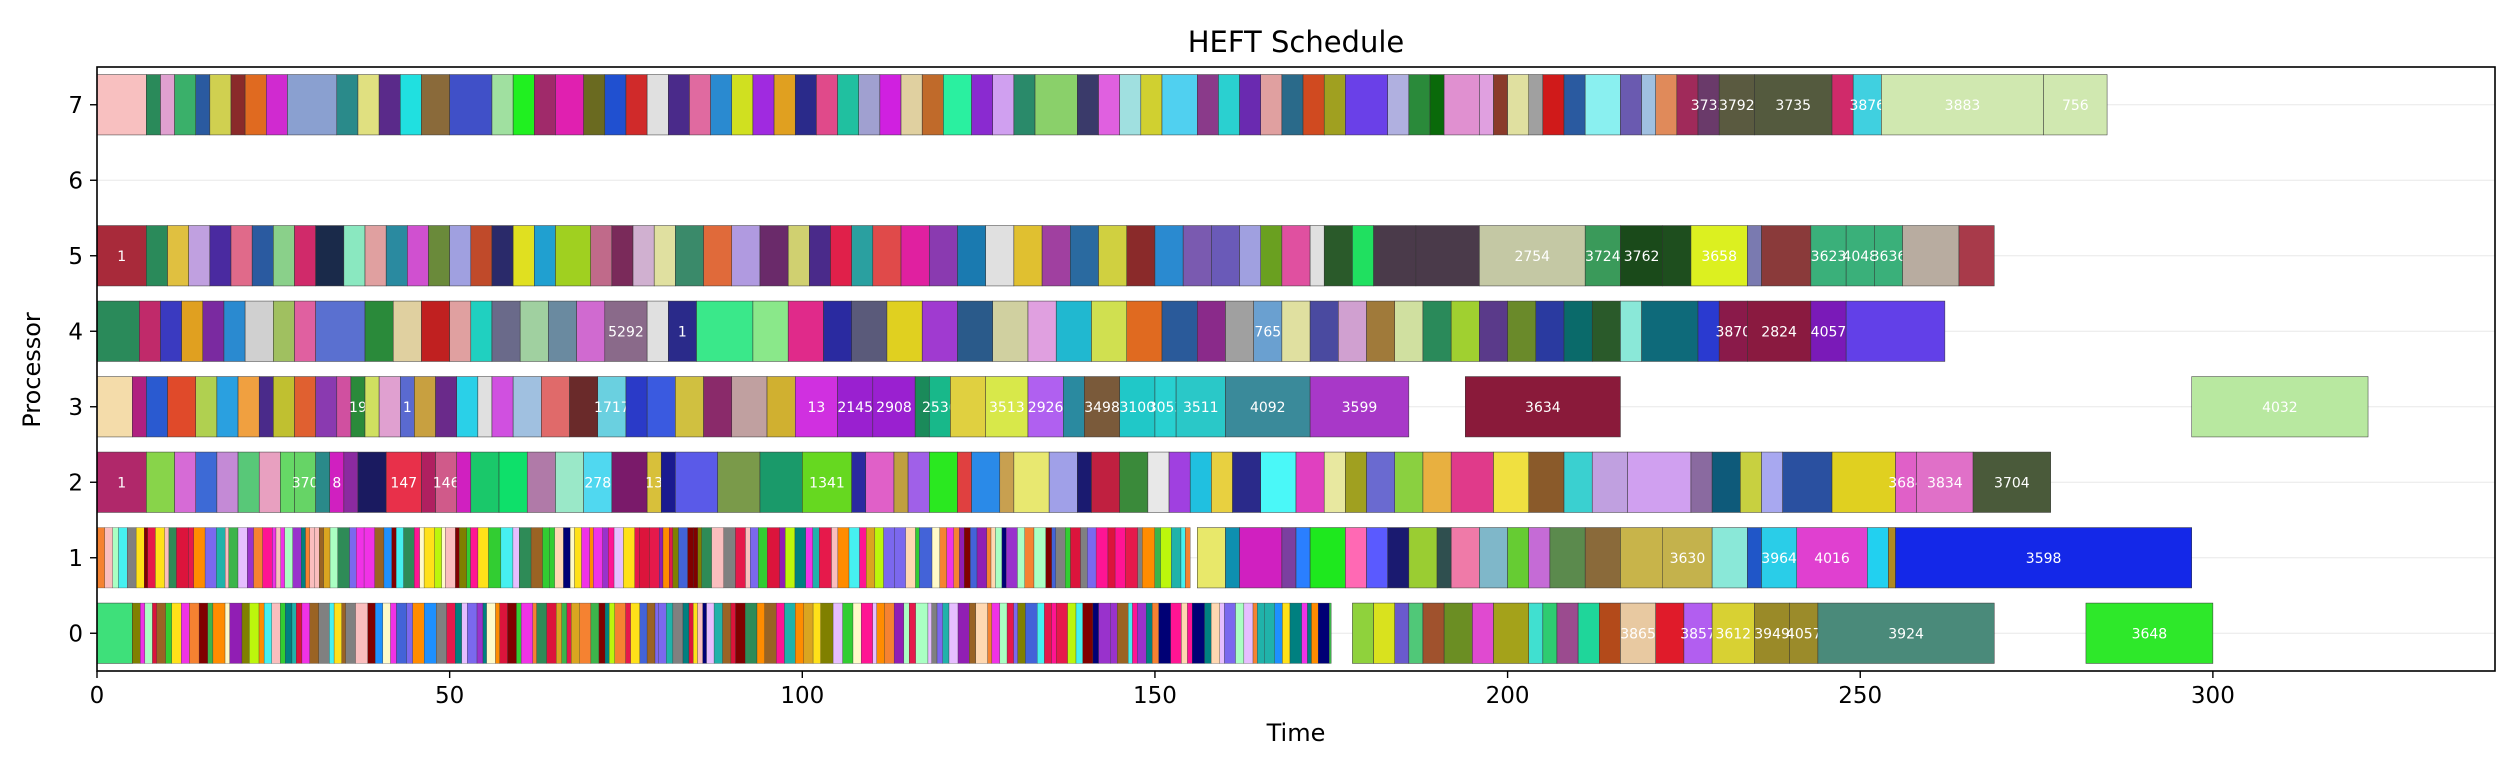 The height and width of the screenshot is (774, 2520). Describe the element at coordinates (1155, 696) in the screenshot. I see `x-tick-label: 150` at that location.